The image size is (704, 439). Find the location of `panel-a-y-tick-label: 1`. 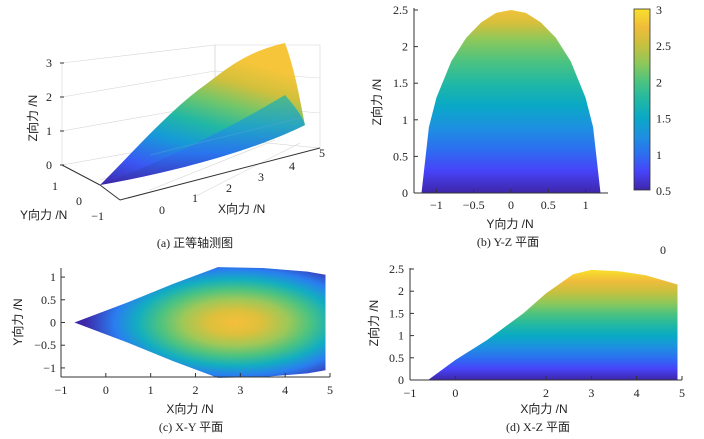

panel-a-y-tick-label: 1 is located at coordinates (55, 186).